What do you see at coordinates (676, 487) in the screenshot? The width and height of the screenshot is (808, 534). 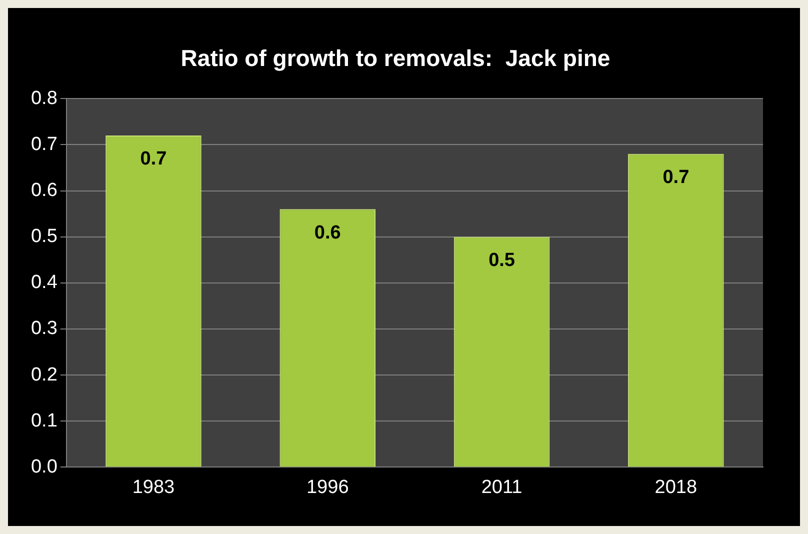 I see `x-tick-label: 2018` at bounding box center [676, 487].